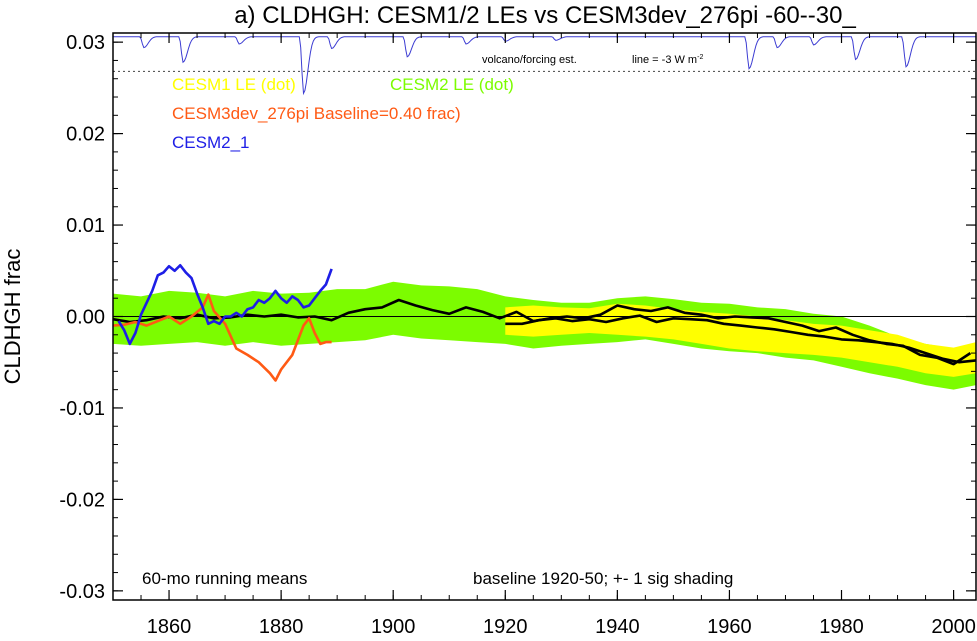 Image resolution: width=977 pixels, height=641 pixels. What do you see at coordinates (12, 317) in the screenshot?
I see `y-axis-label: CLDHGH frac` at bounding box center [12, 317].